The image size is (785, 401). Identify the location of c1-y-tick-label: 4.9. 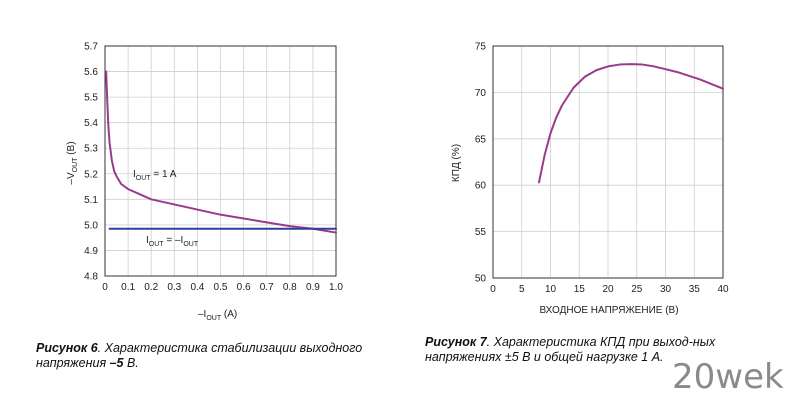
(91, 251).